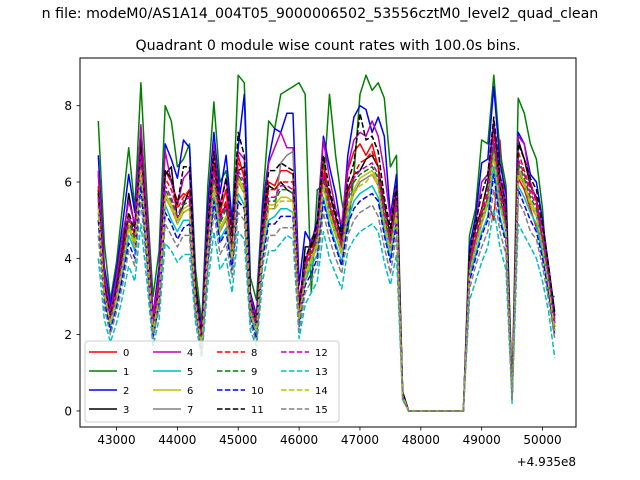  Describe the element at coordinates (190, 353) in the screenshot. I see `legend-label-4: 4` at that location.